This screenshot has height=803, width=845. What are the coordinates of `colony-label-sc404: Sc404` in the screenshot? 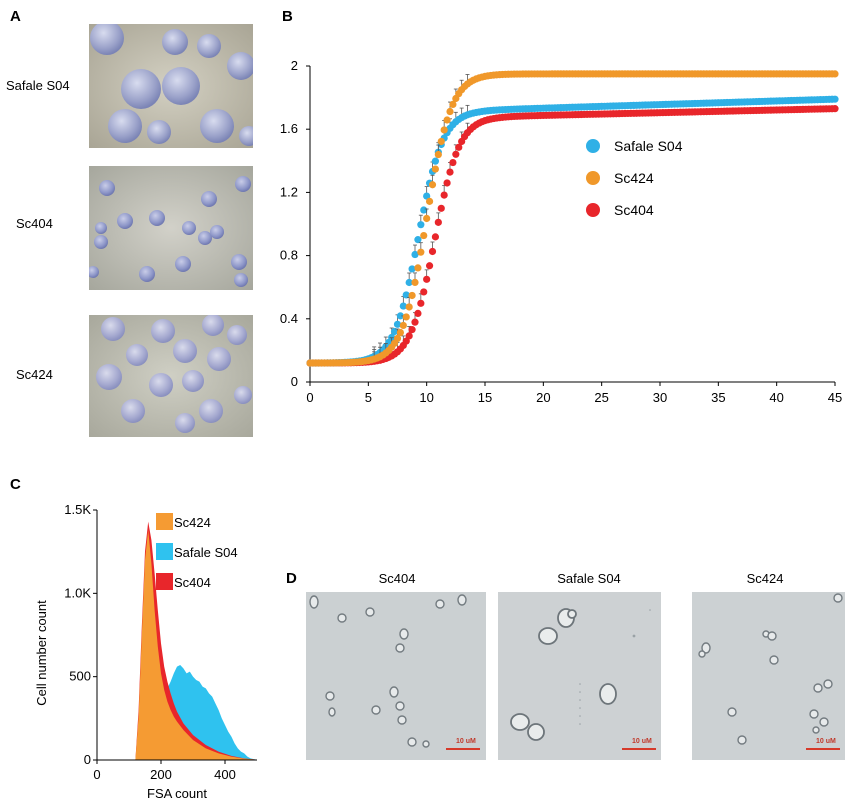 It's located at (34, 223).